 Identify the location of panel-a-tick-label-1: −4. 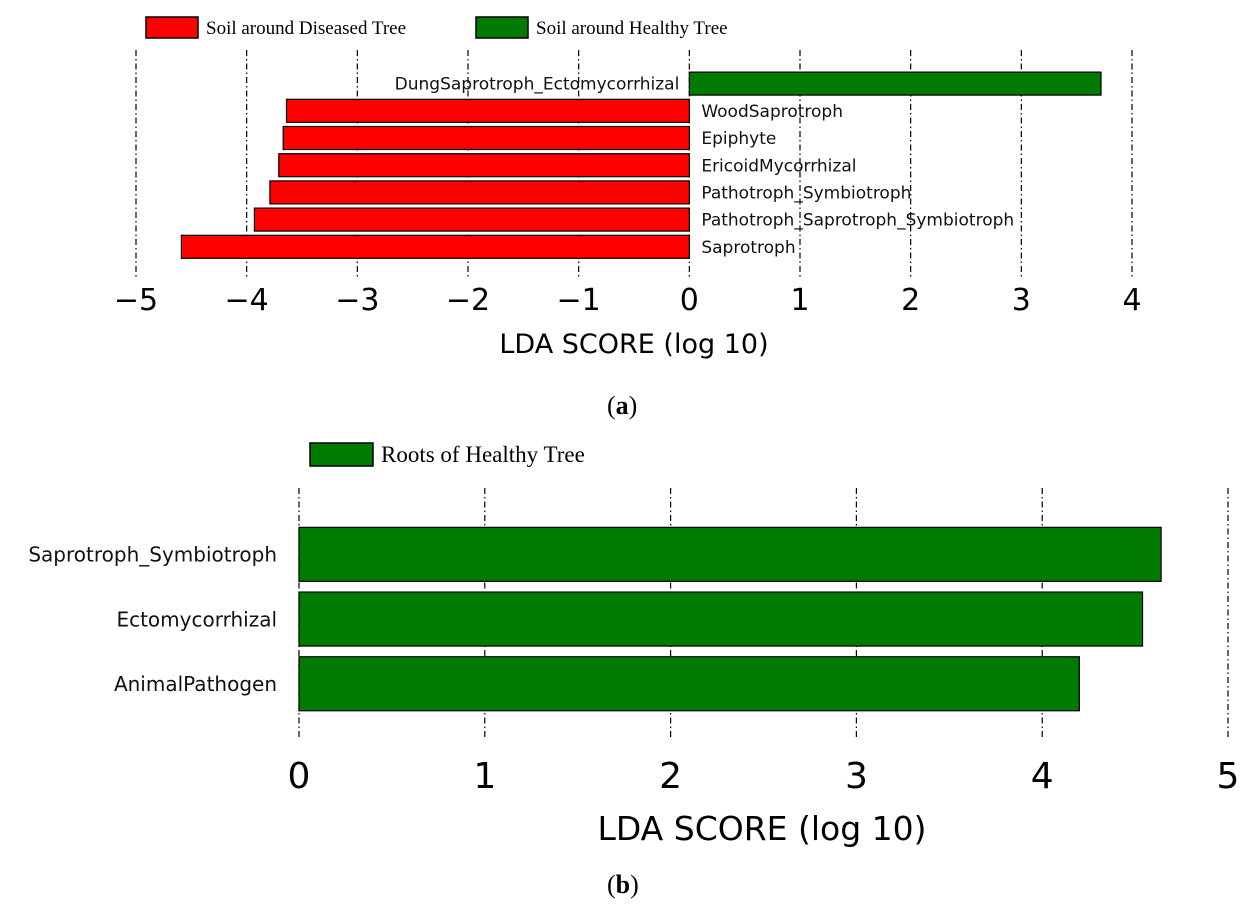
(247, 300).